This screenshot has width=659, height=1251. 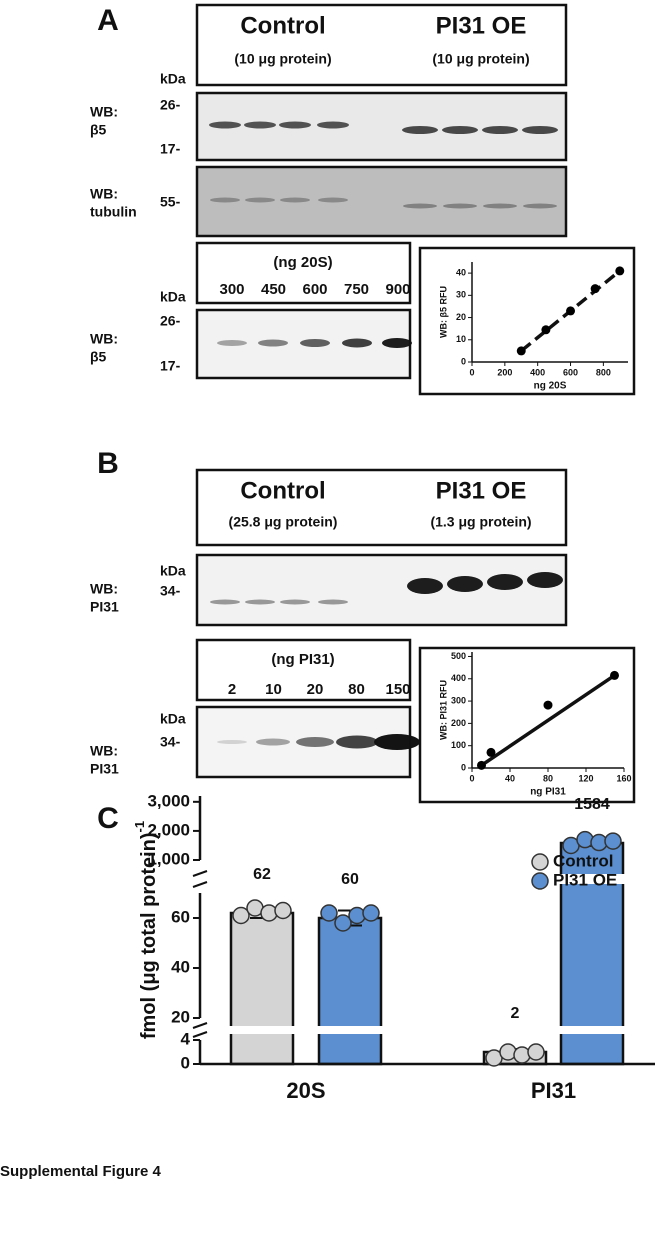 I want to click on y-axis-label: WB: β5 RFU, so click(x=443, y=312).